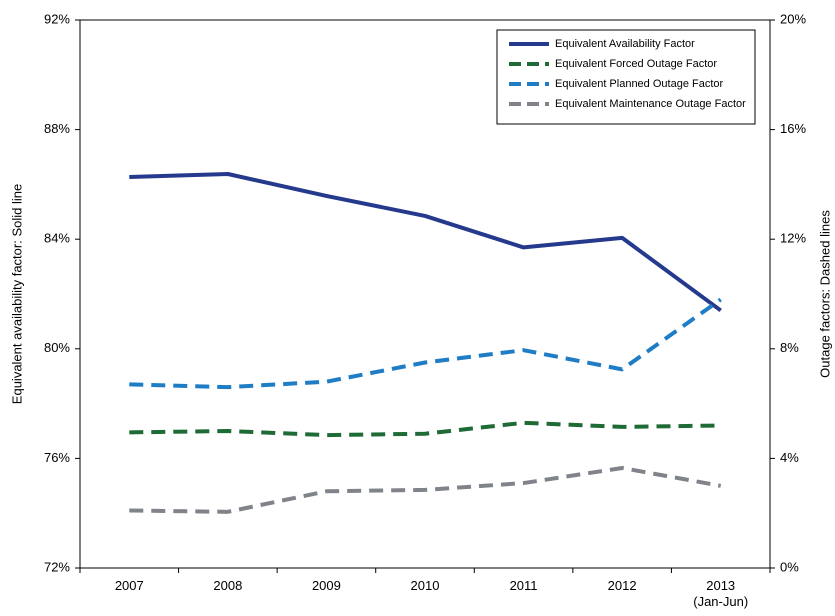 This screenshot has width=835, height=616. I want to click on y2-tick-label: 0%, so click(789, 566).